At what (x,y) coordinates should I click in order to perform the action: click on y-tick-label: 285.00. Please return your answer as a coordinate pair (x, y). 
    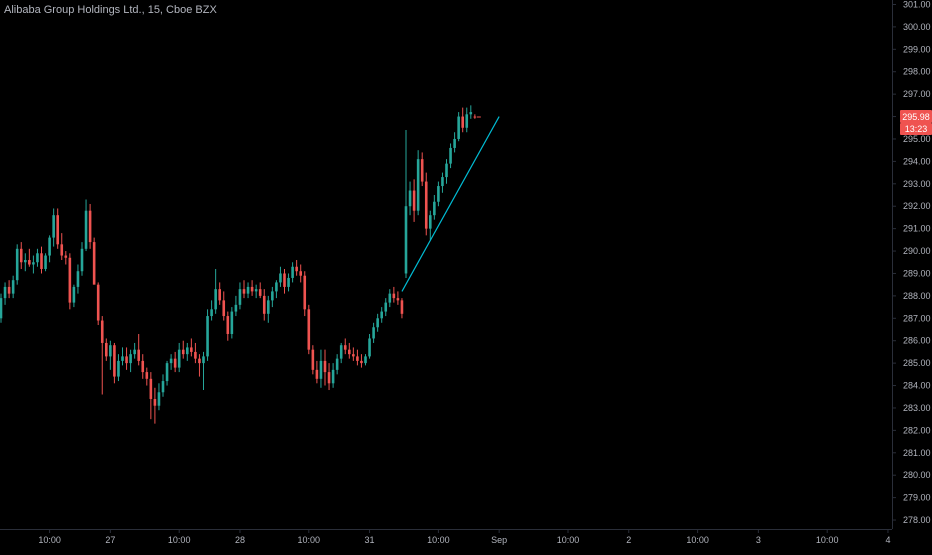
    Looking at the image, I should click on (917, 363).